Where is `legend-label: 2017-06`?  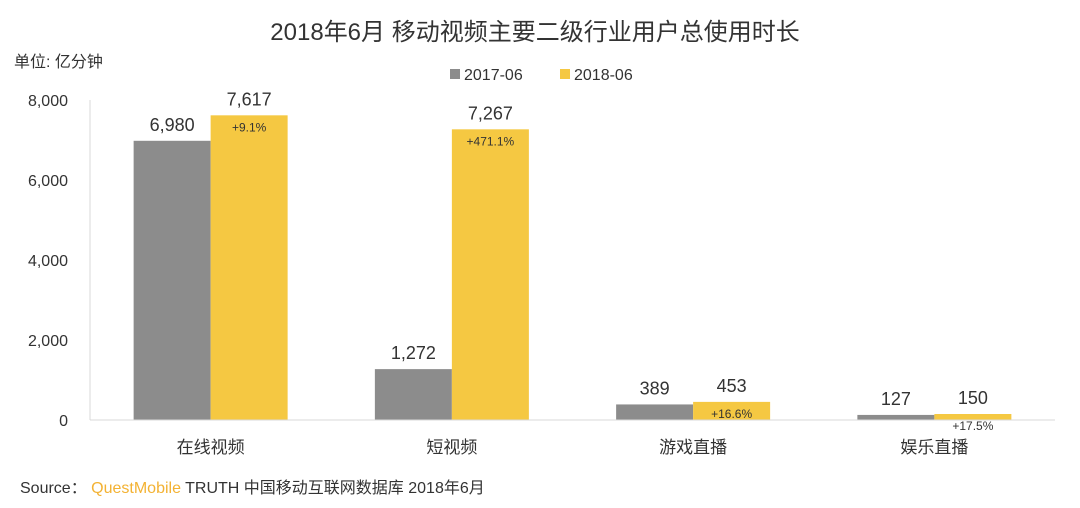 legend-label: 2017-06 is located at coordinates (493, 75).